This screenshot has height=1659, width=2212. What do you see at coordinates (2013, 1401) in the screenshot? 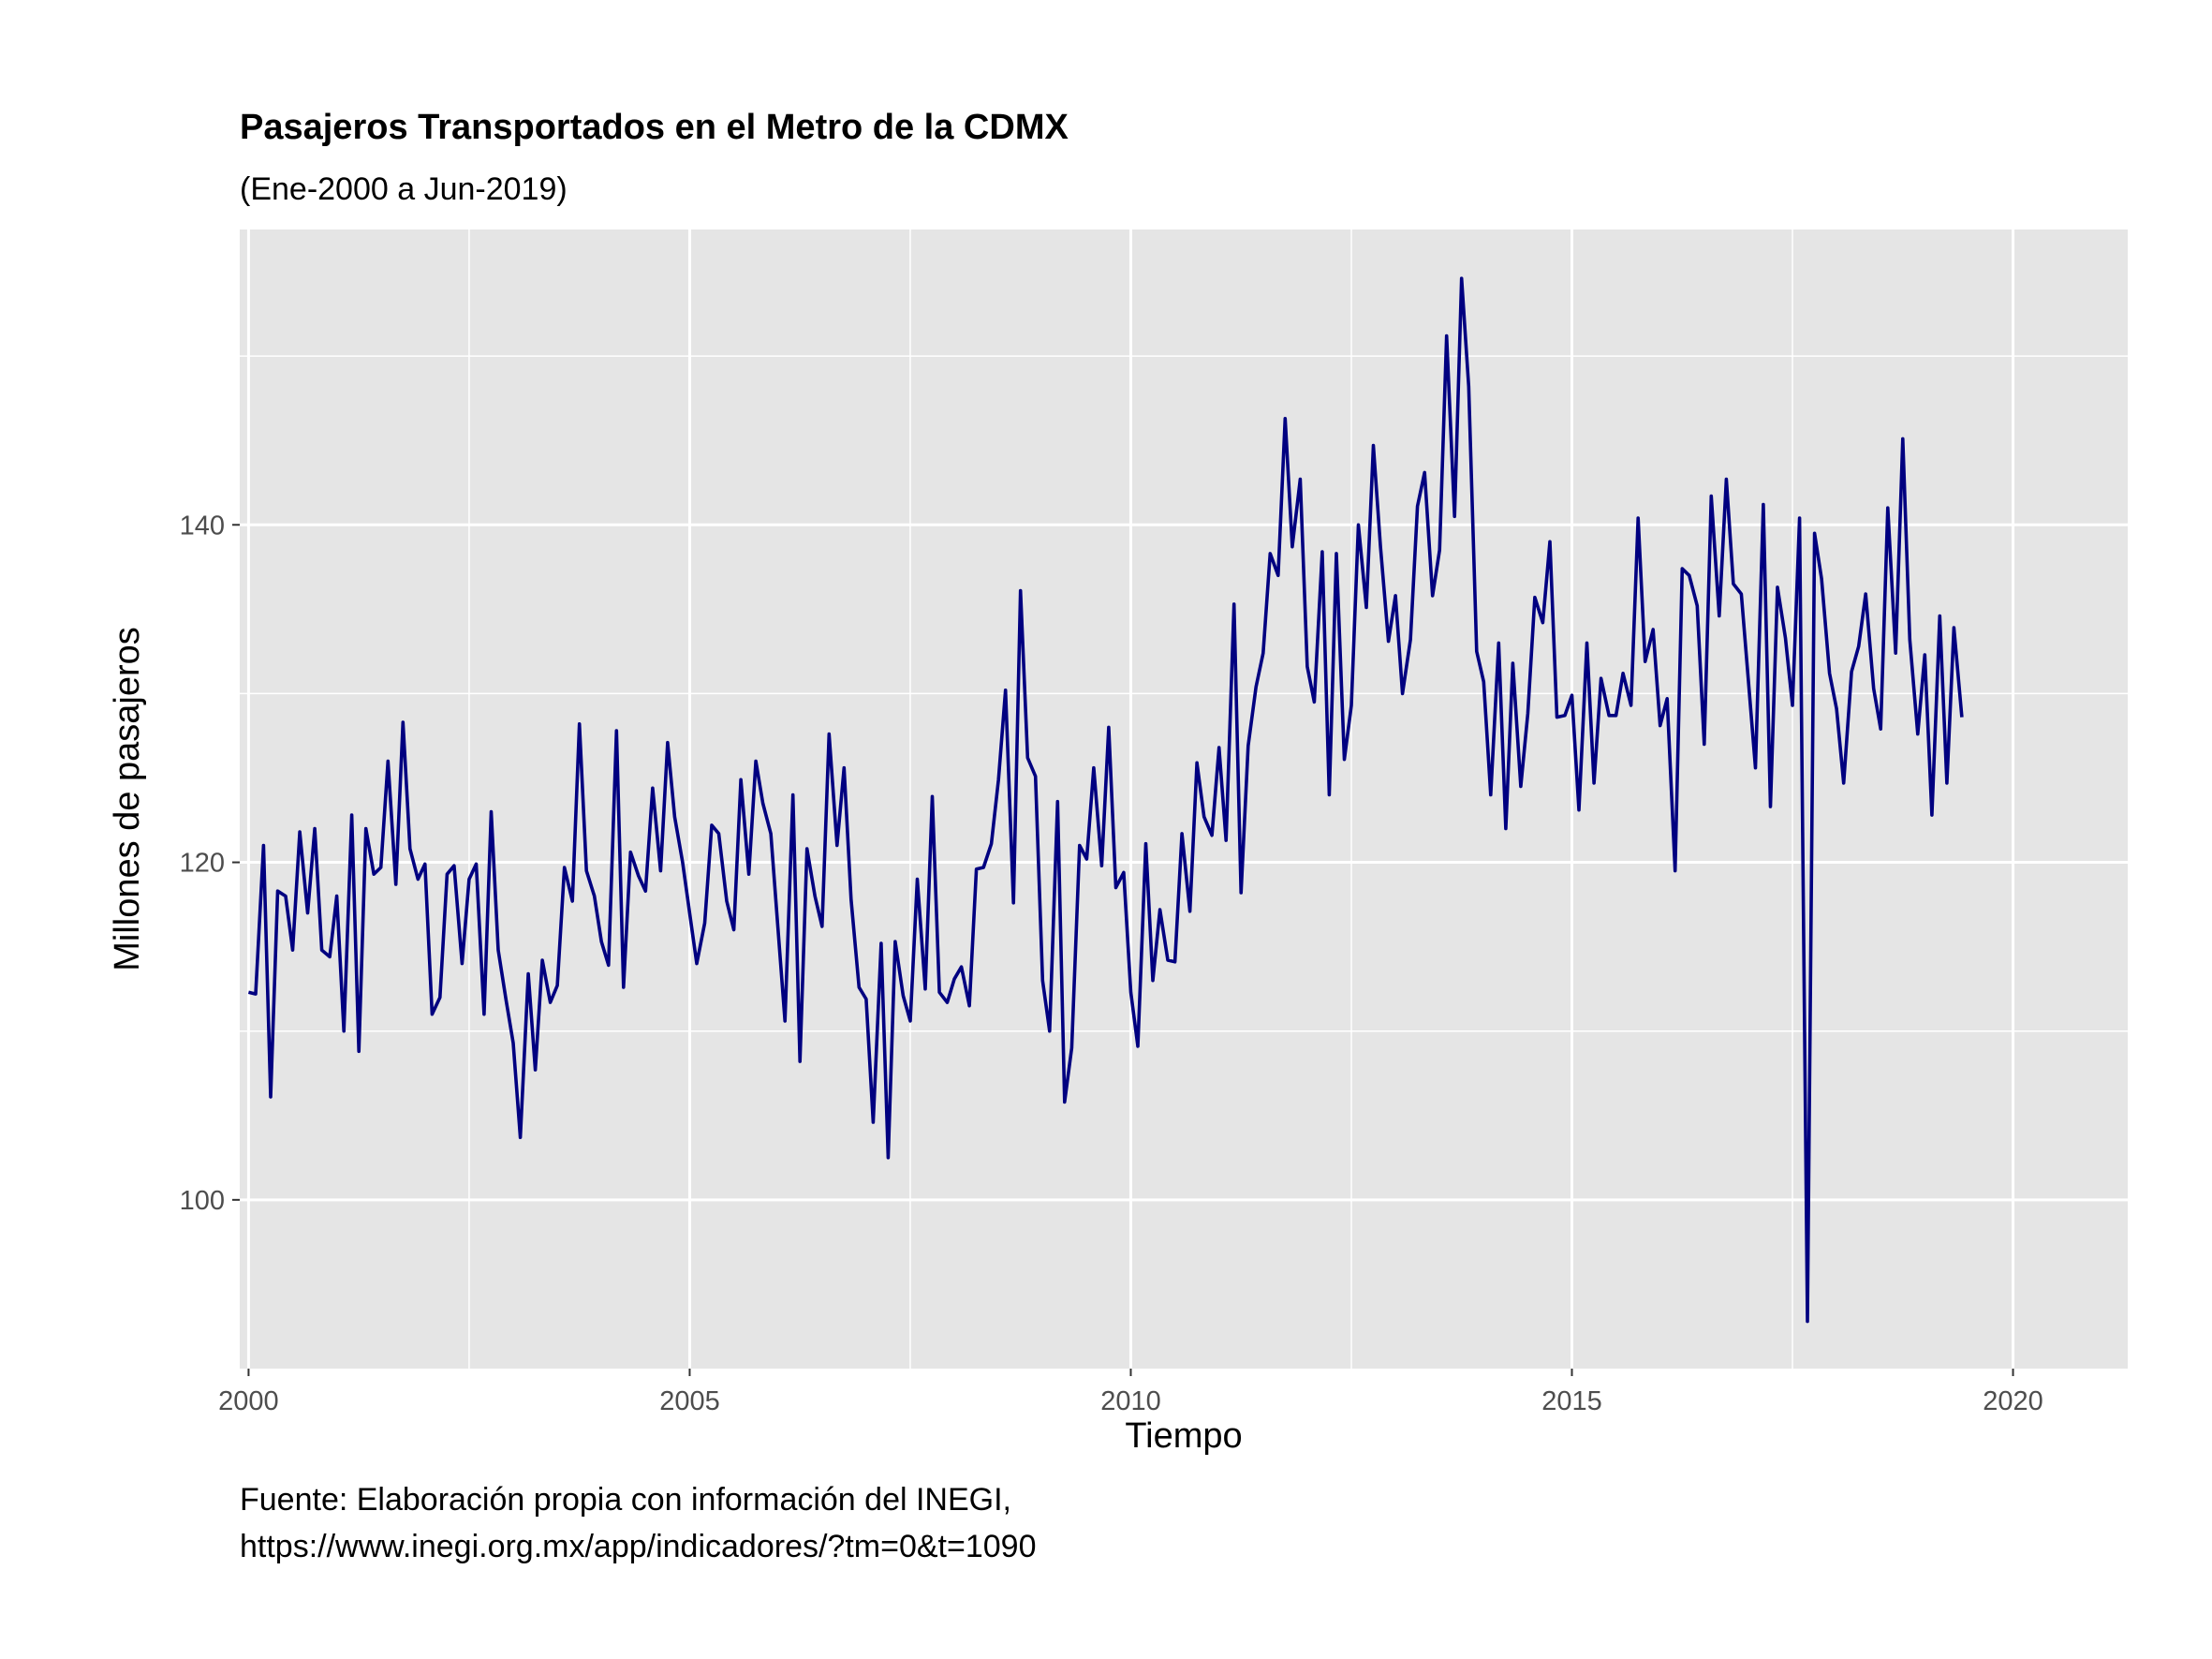
I see `x-tick-label: 2020` at bounding box center [2013, 1401].